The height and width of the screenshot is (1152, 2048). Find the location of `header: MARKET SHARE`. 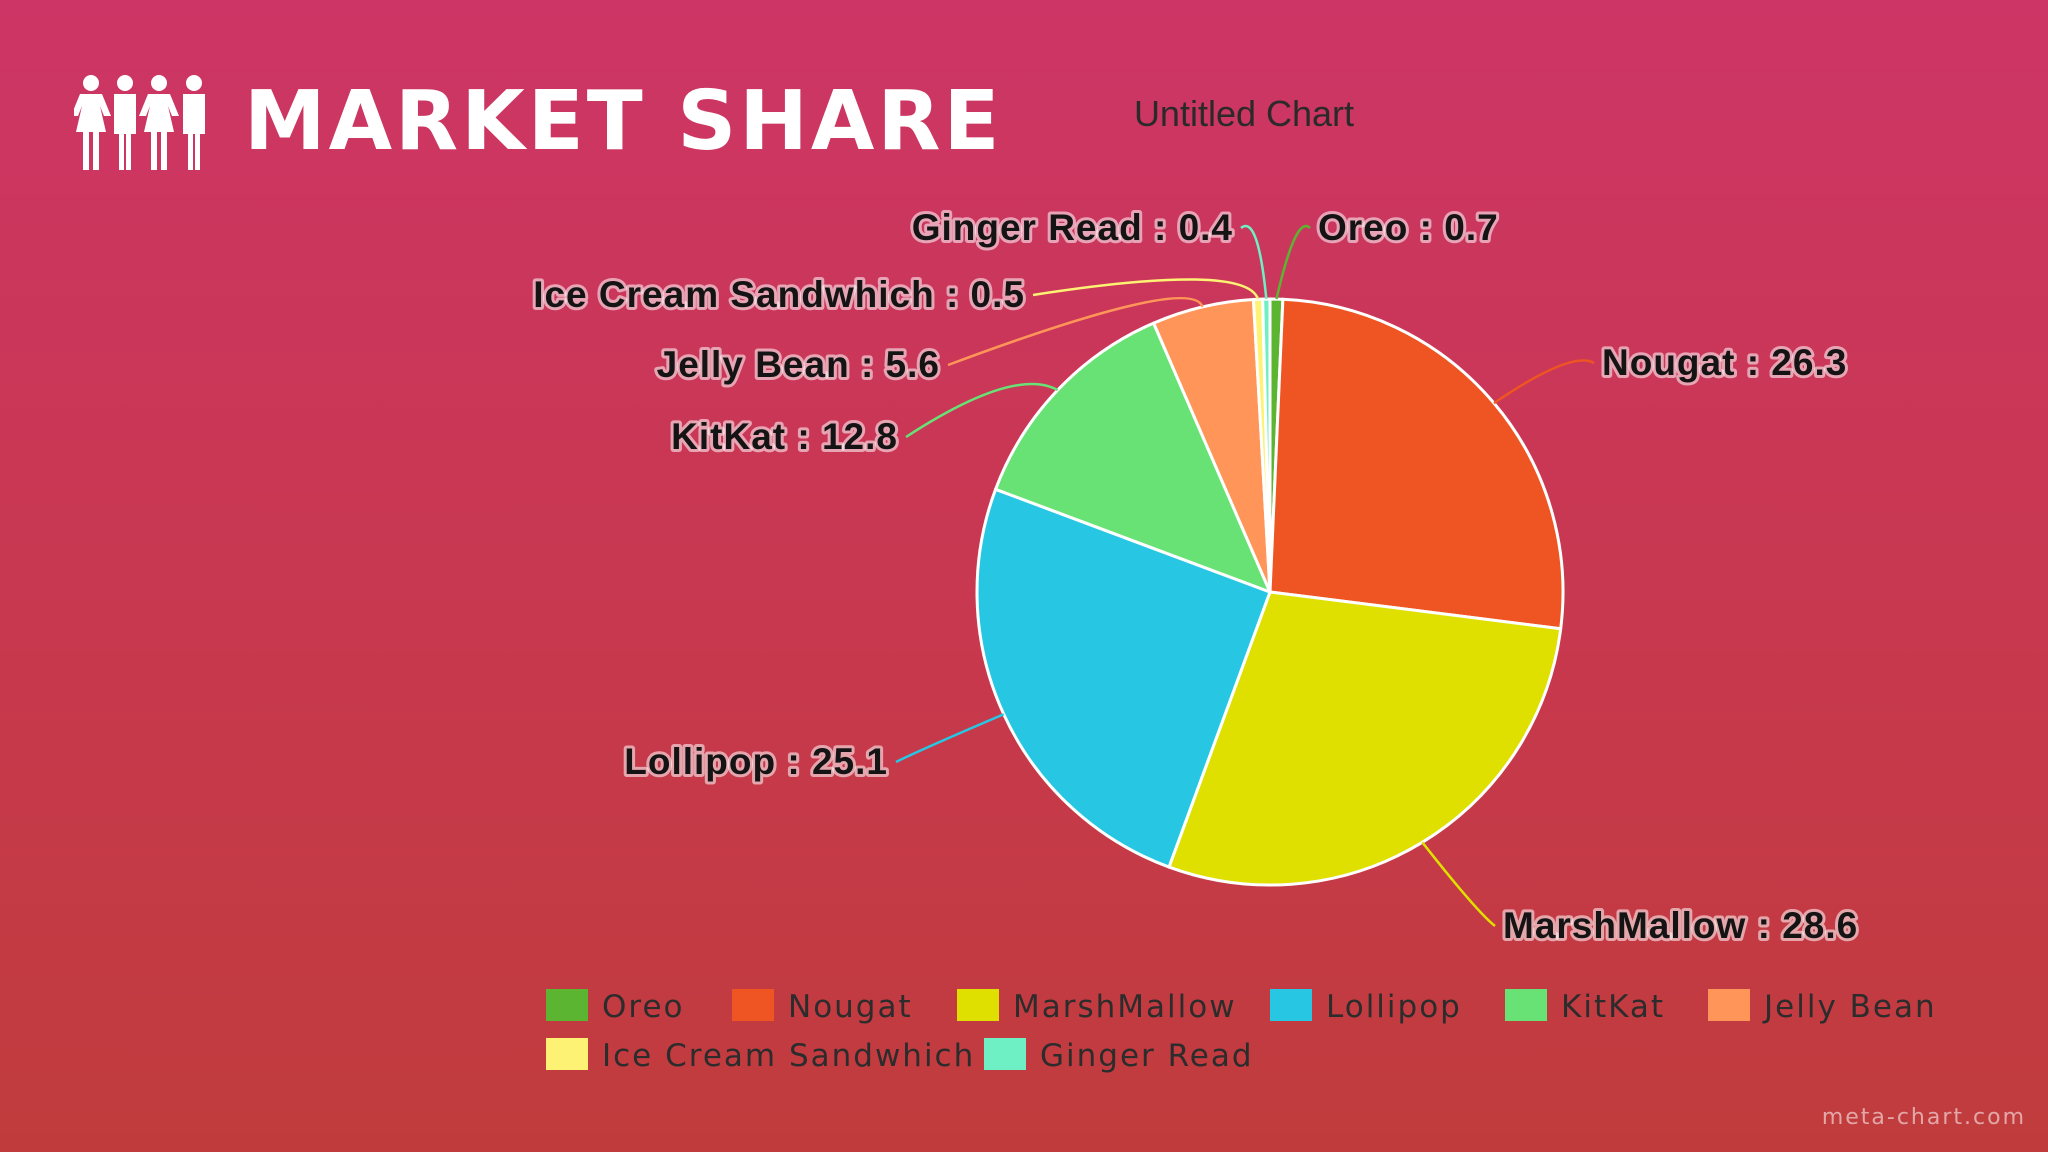

header: MARKET SHARE is located at coordinates (538, 122).